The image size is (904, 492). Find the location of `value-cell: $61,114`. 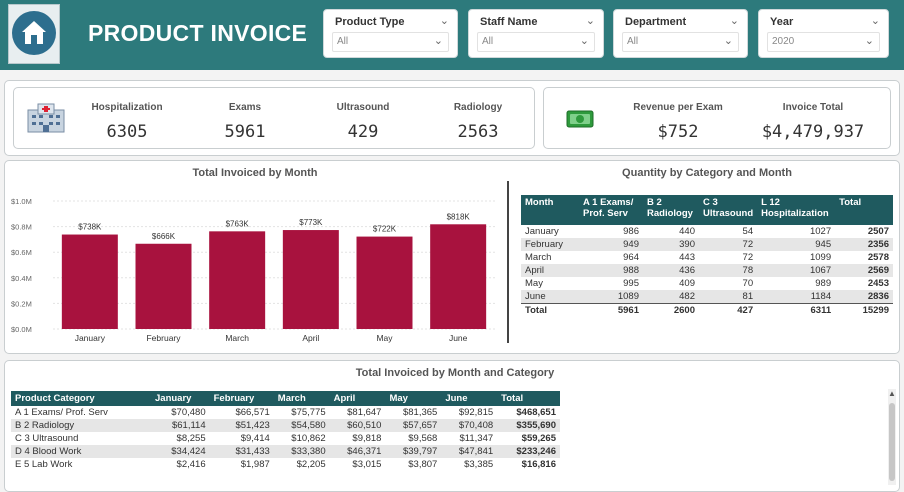

value-cell: $61,114 is located at coordinates (180, 425).